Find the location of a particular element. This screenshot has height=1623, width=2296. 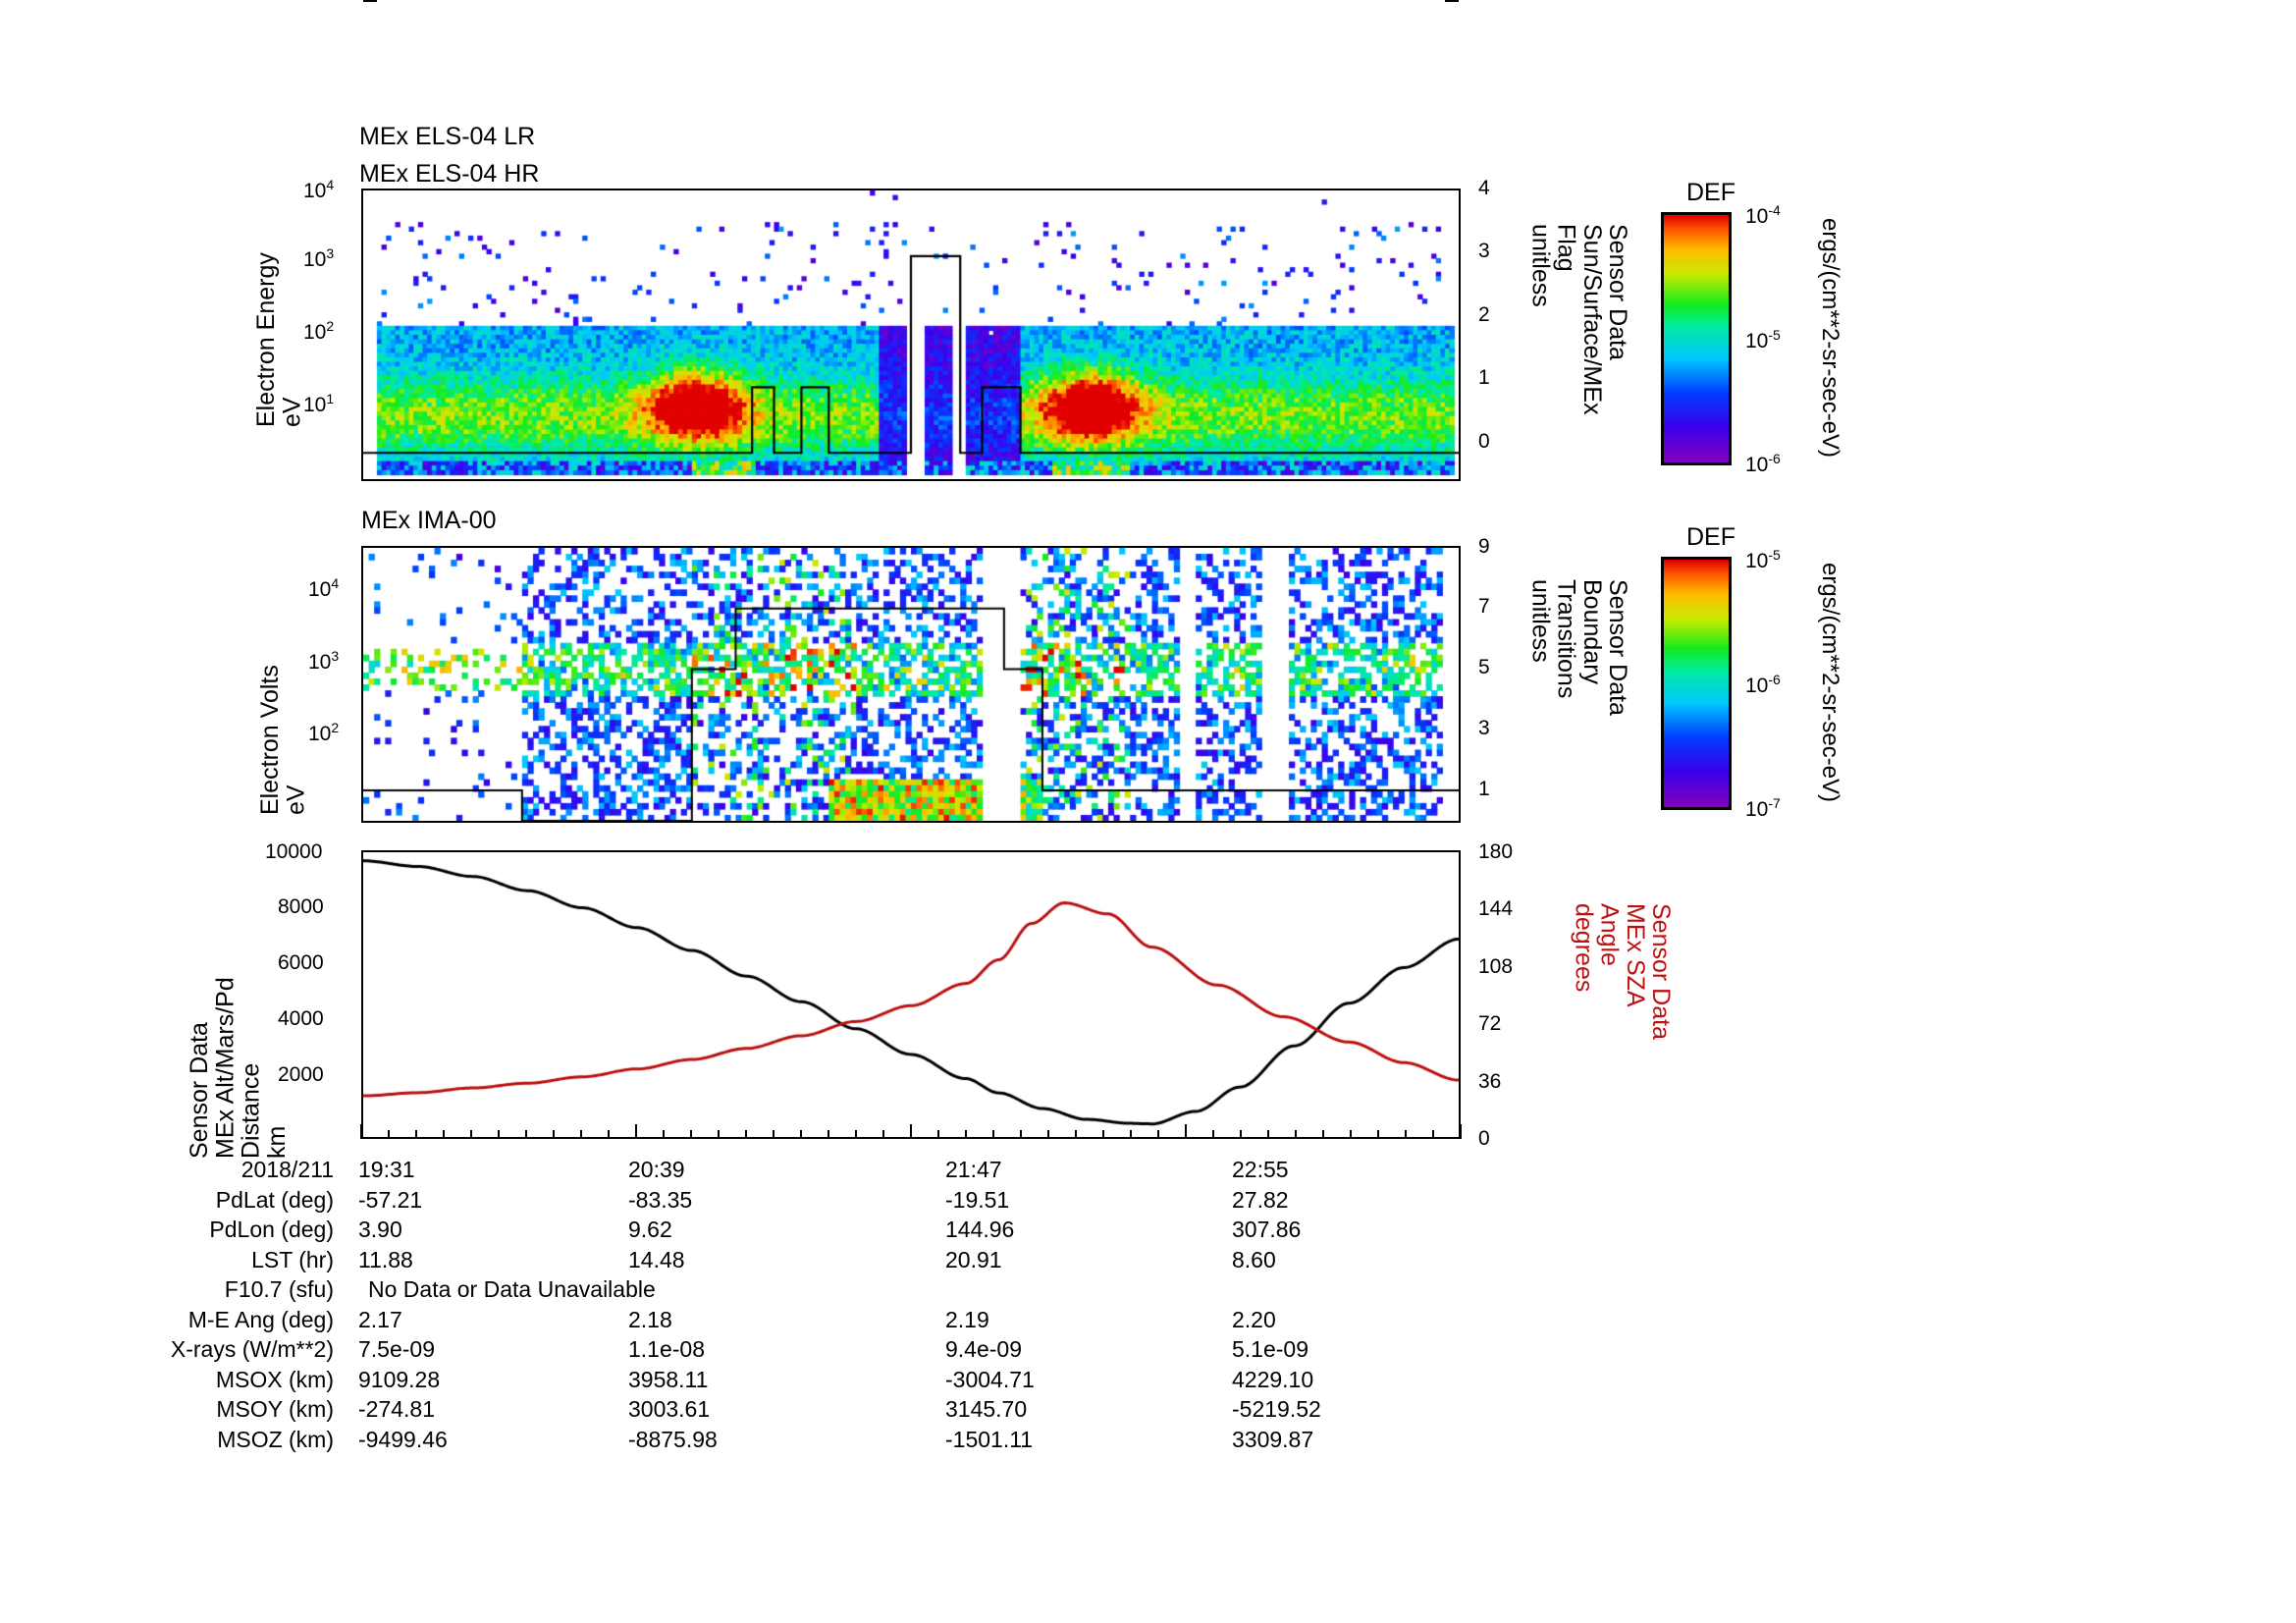

table-cell: 3309.87 is located at coordinates (1273, 1439).